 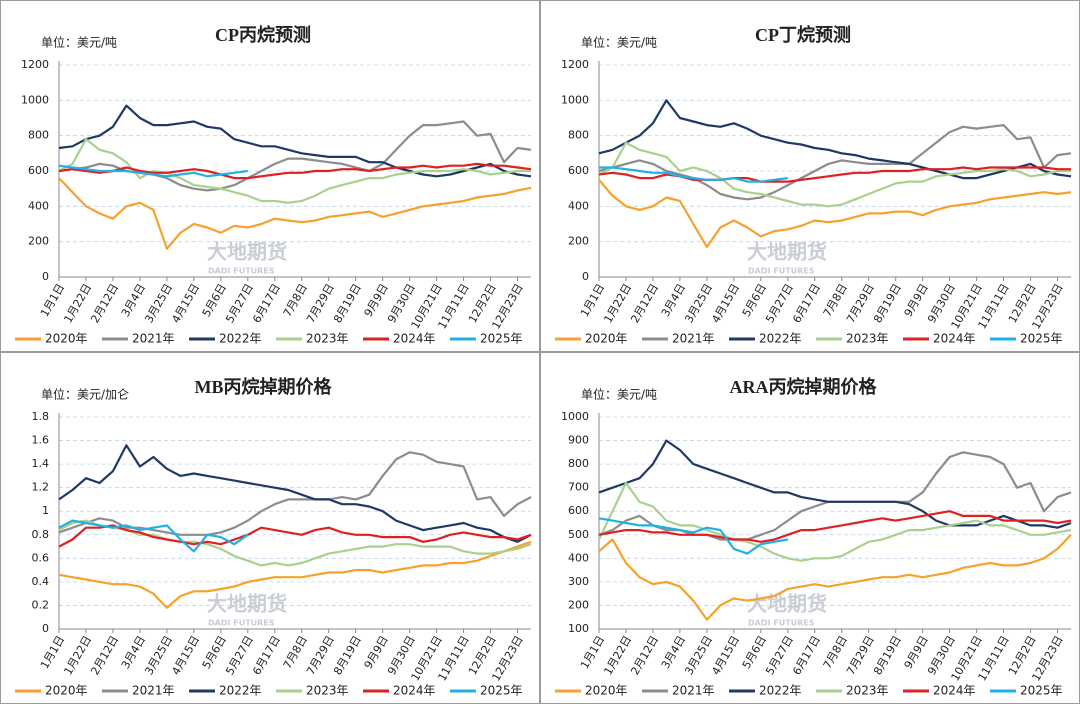 What do you see at coordinates (41, 604) in the screenshot?
I see `y-tick-label: 0.2` at bounding box center [41, 604].